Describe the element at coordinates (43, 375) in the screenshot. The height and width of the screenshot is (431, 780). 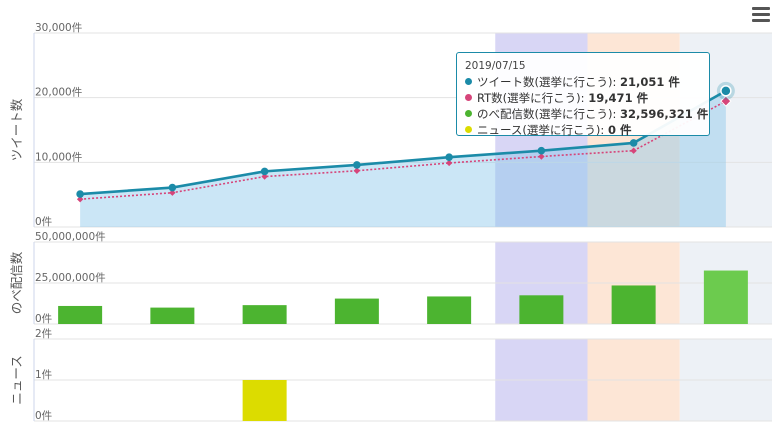
I see `y-tick-label: 1件` at that location.